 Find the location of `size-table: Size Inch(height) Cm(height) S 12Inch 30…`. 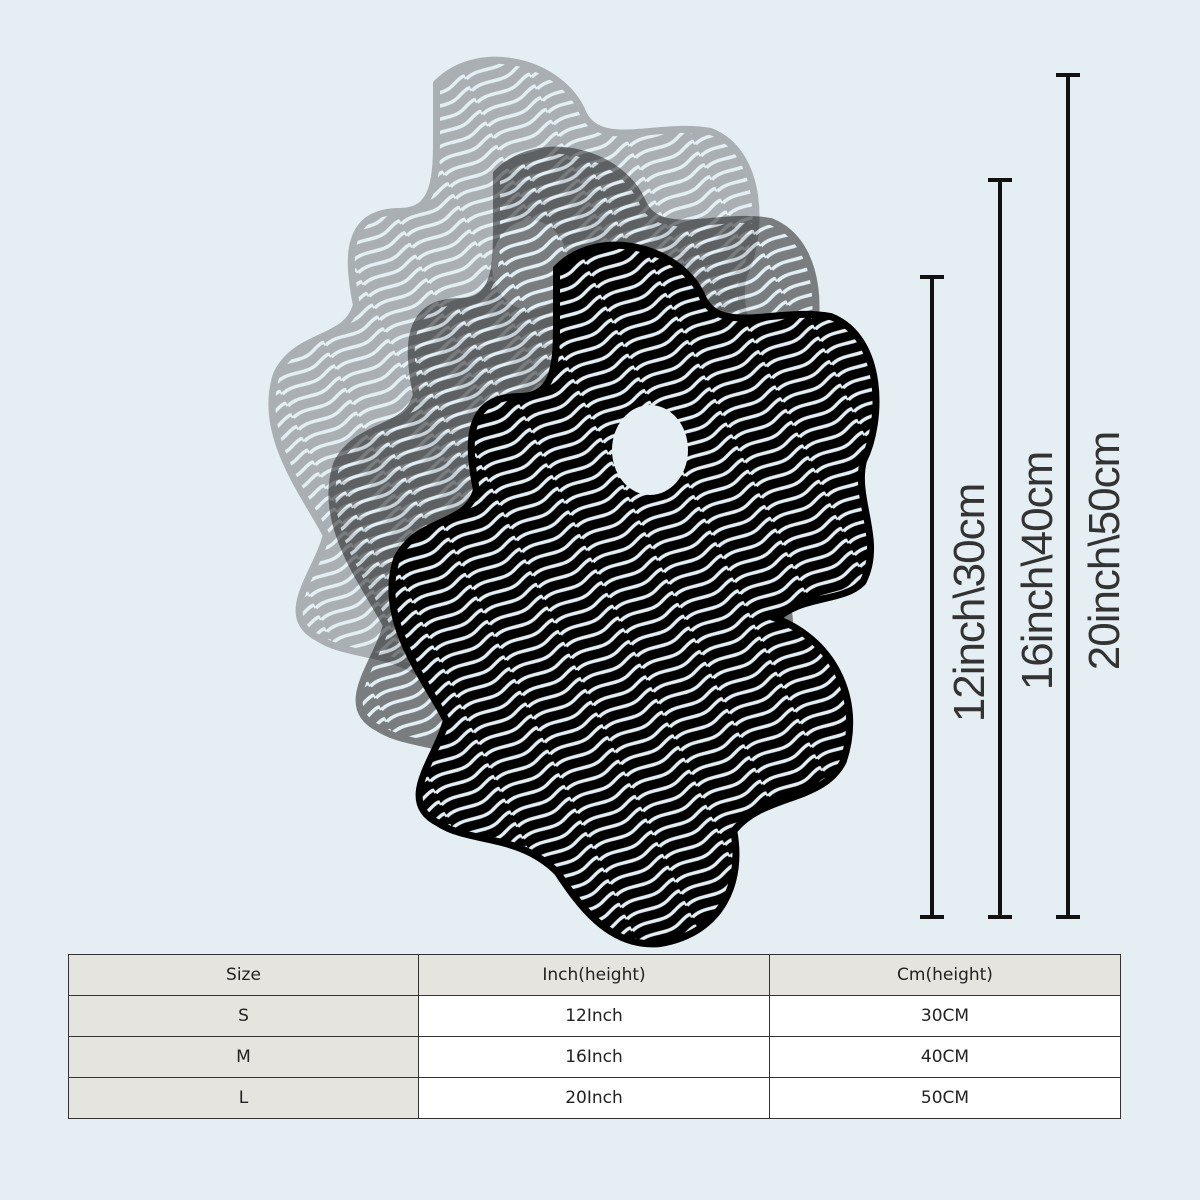

size-table: Size Inch(height) Cm(height) S 12Inch 30… is located at coordinates (594, 1036).